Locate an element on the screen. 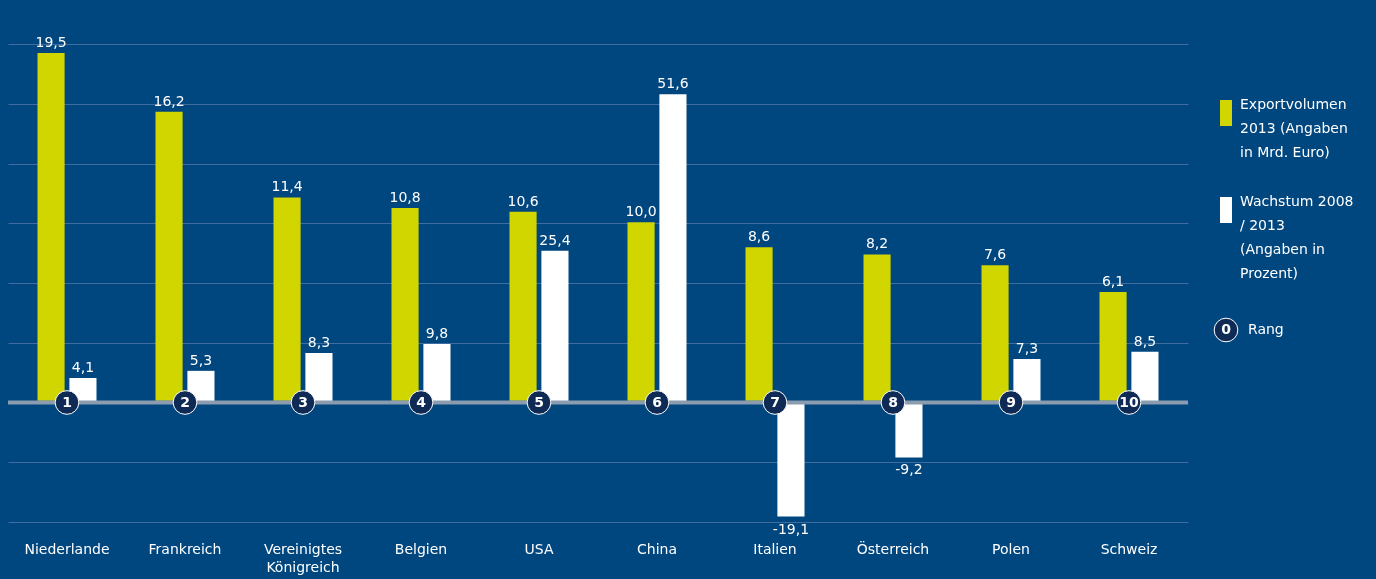  annotation: 9 is located at coordinates (1011, 401).